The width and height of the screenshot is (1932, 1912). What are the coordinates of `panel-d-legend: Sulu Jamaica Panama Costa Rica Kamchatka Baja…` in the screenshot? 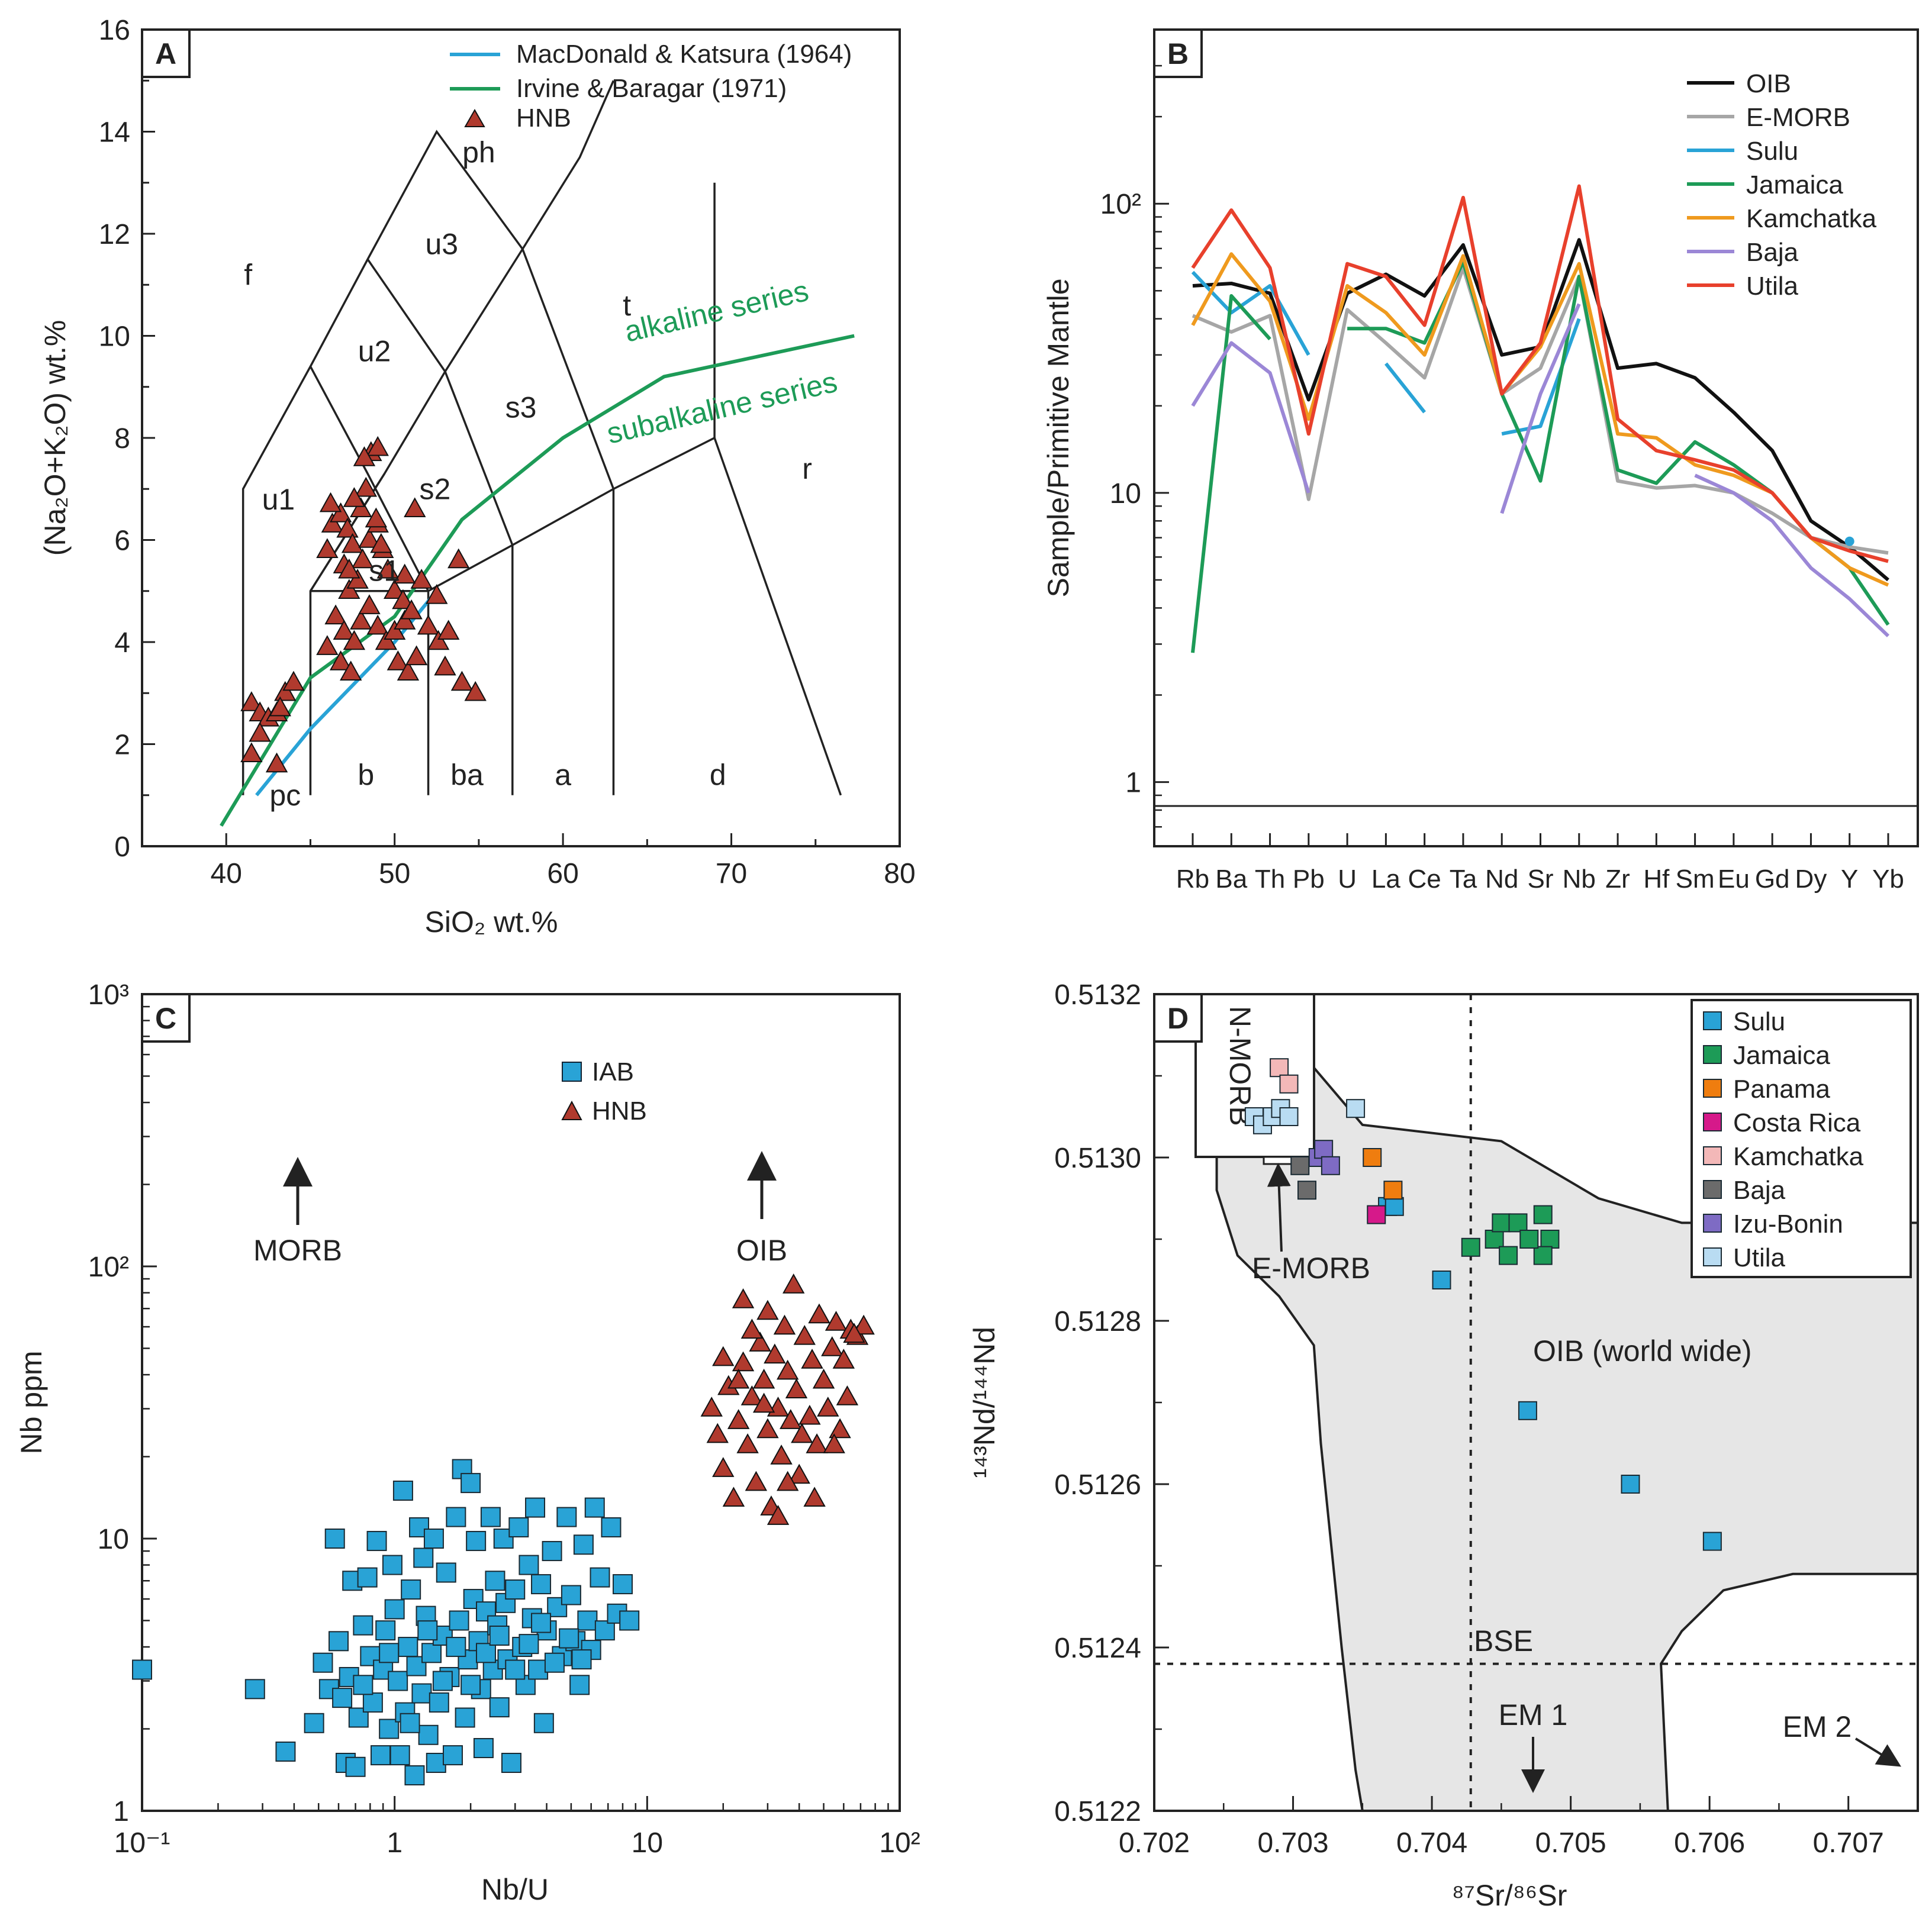 It's located at (1801, 1138).